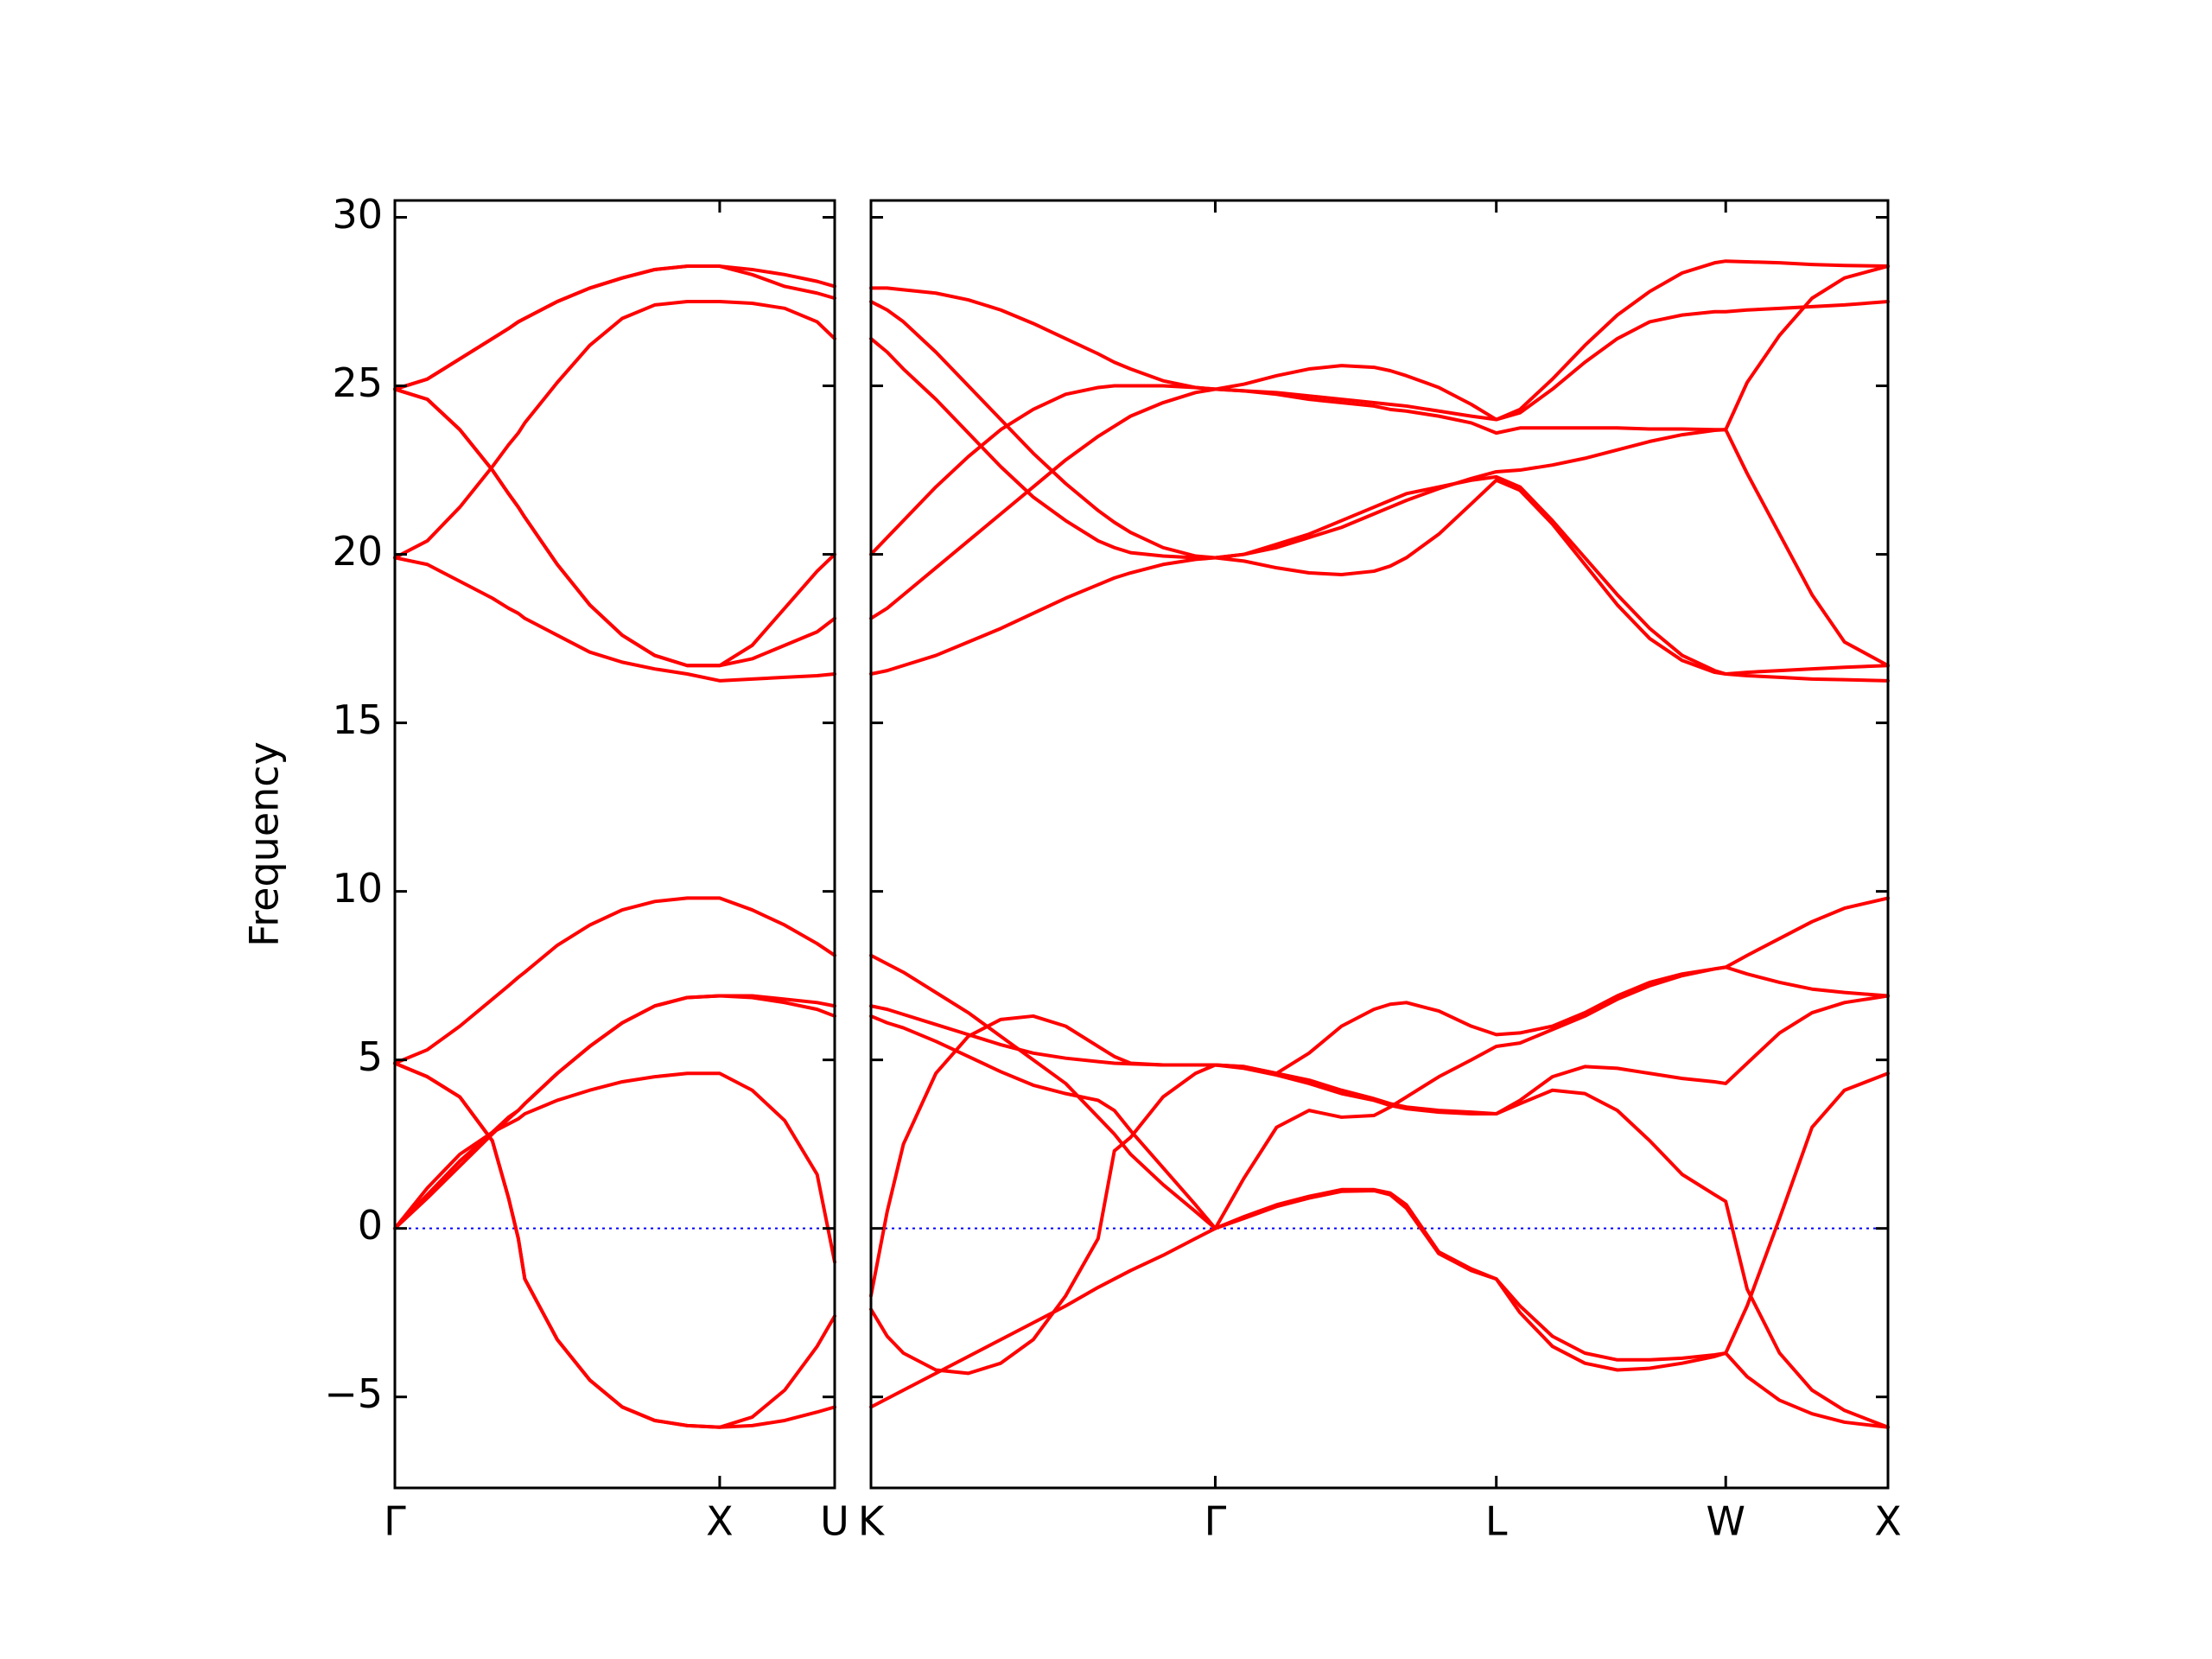 Image resolution: width=2212 pixels, height=1659 pixels. Describe the element at coordinates (357, 888) in the screenshot. I see `y-tick-label: 10` at that location.